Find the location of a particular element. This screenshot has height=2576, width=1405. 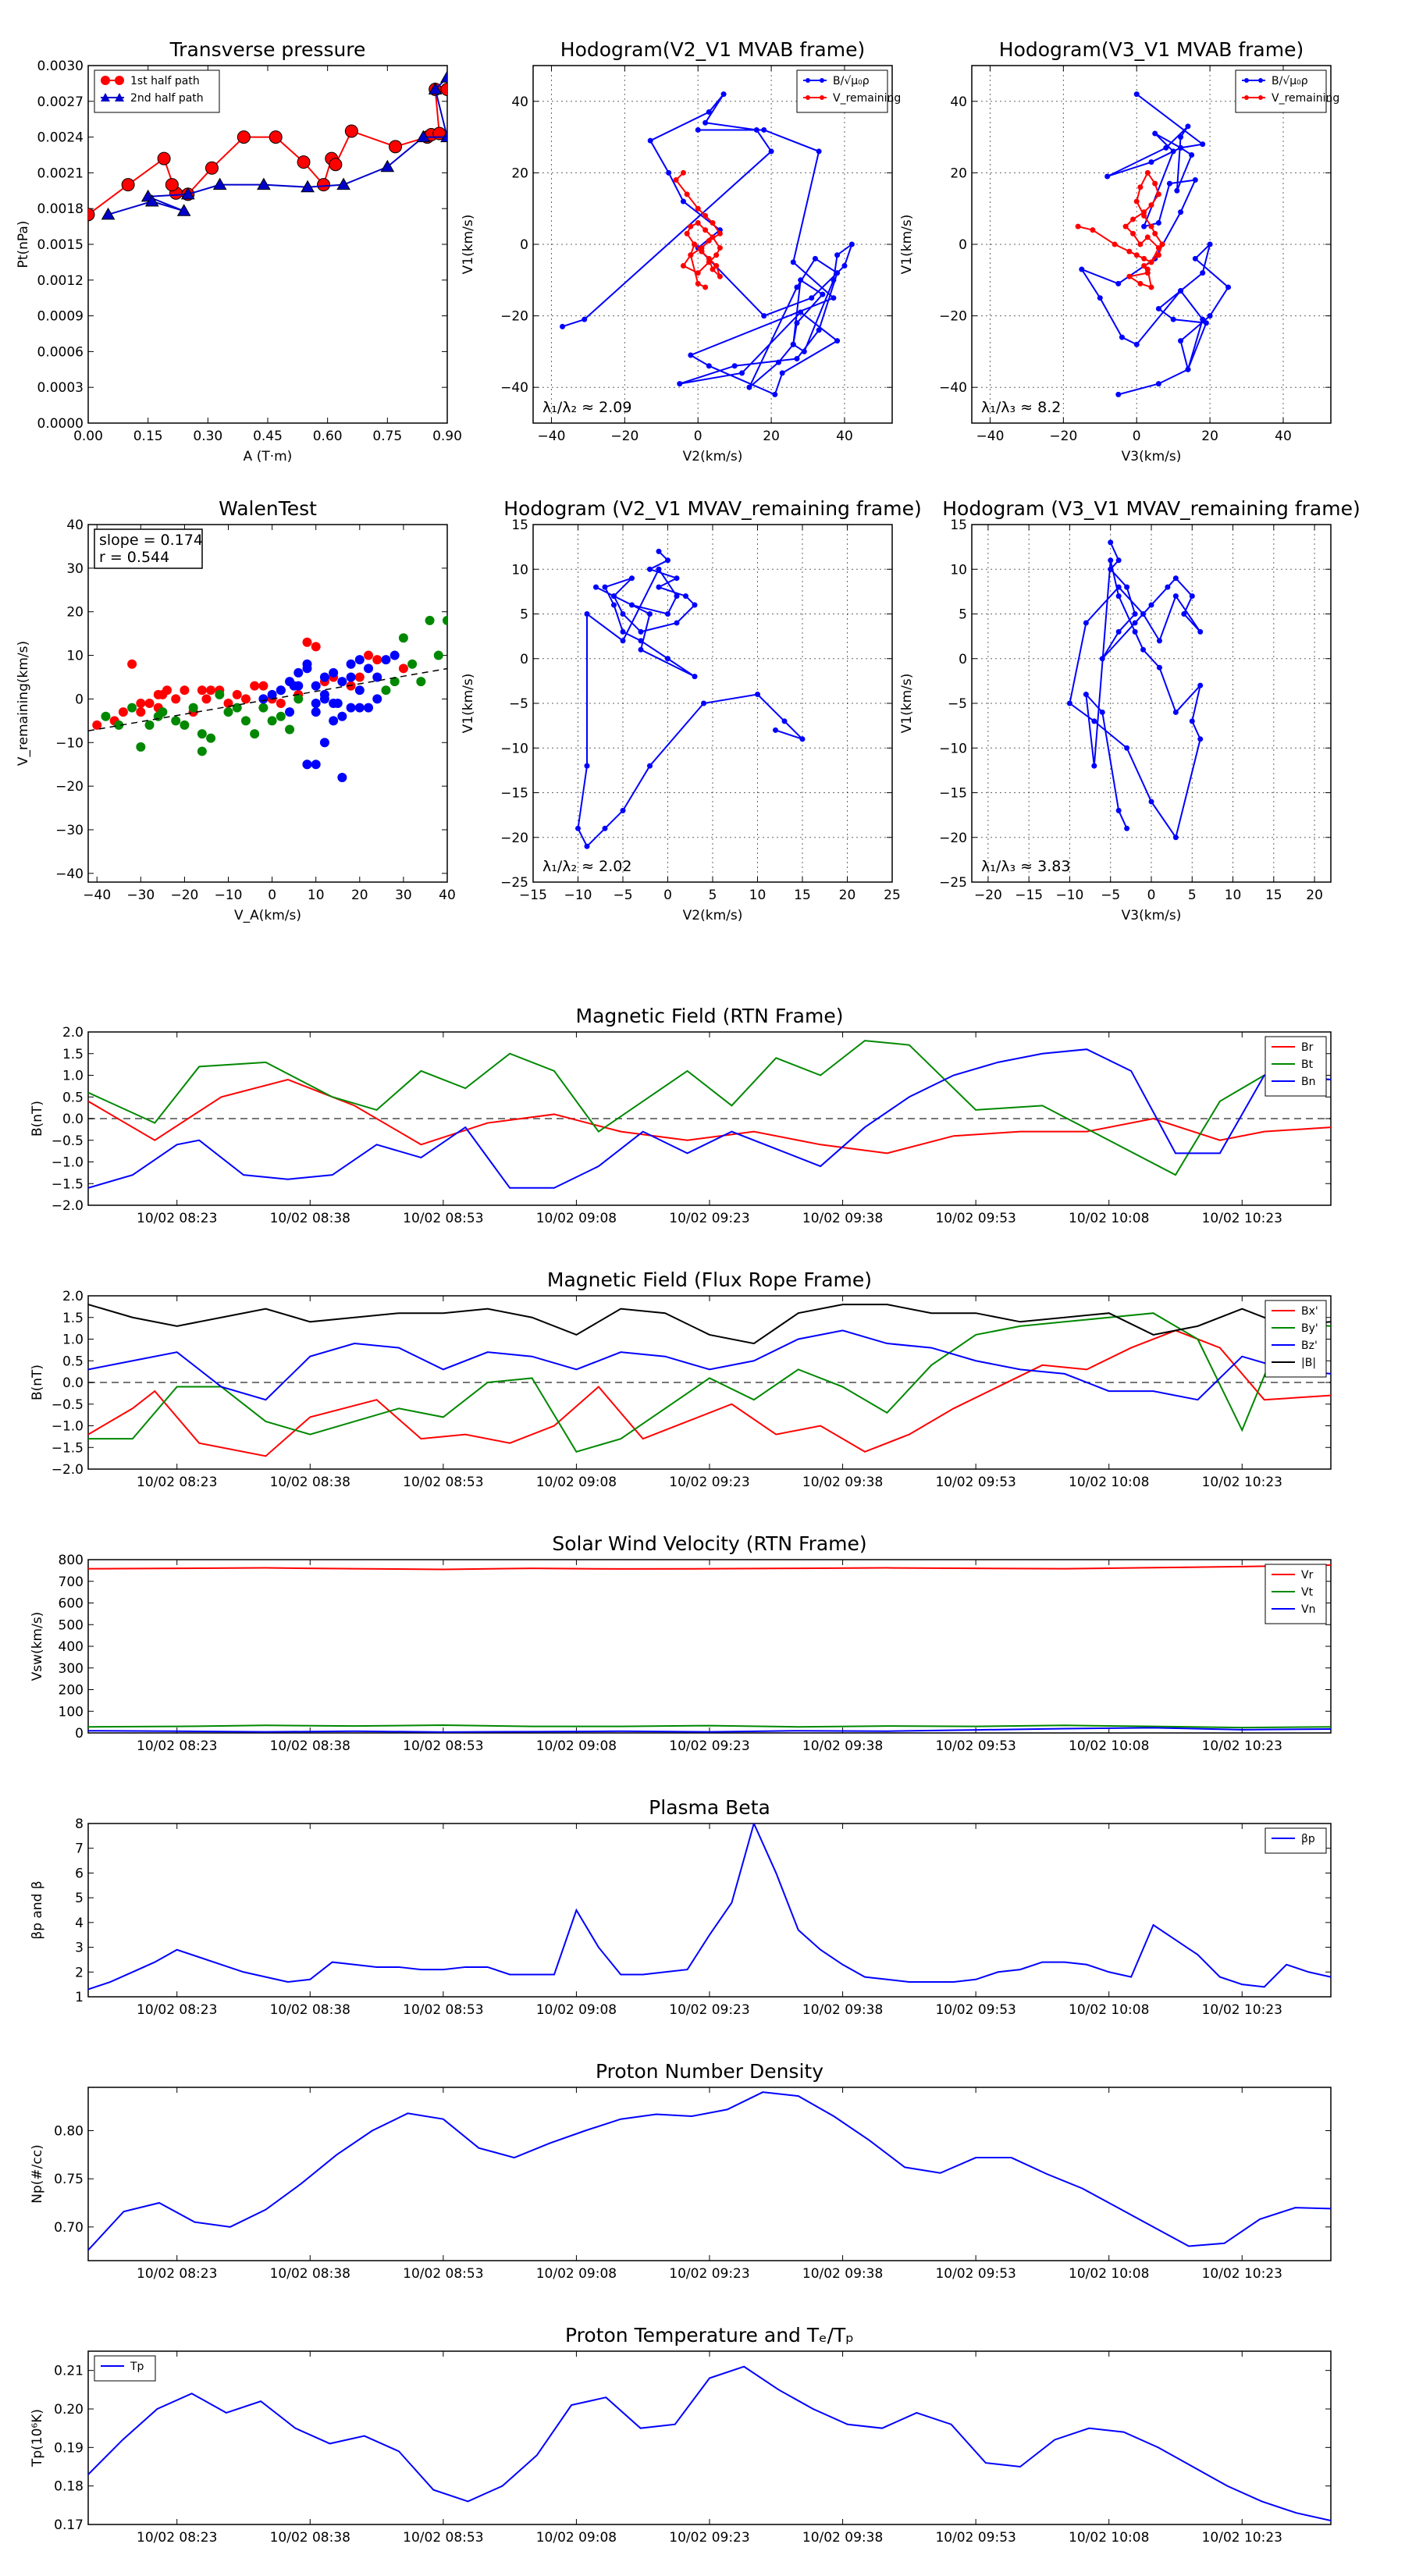

y-tick-label: 0.20 is located at coordinates (69, 2410).